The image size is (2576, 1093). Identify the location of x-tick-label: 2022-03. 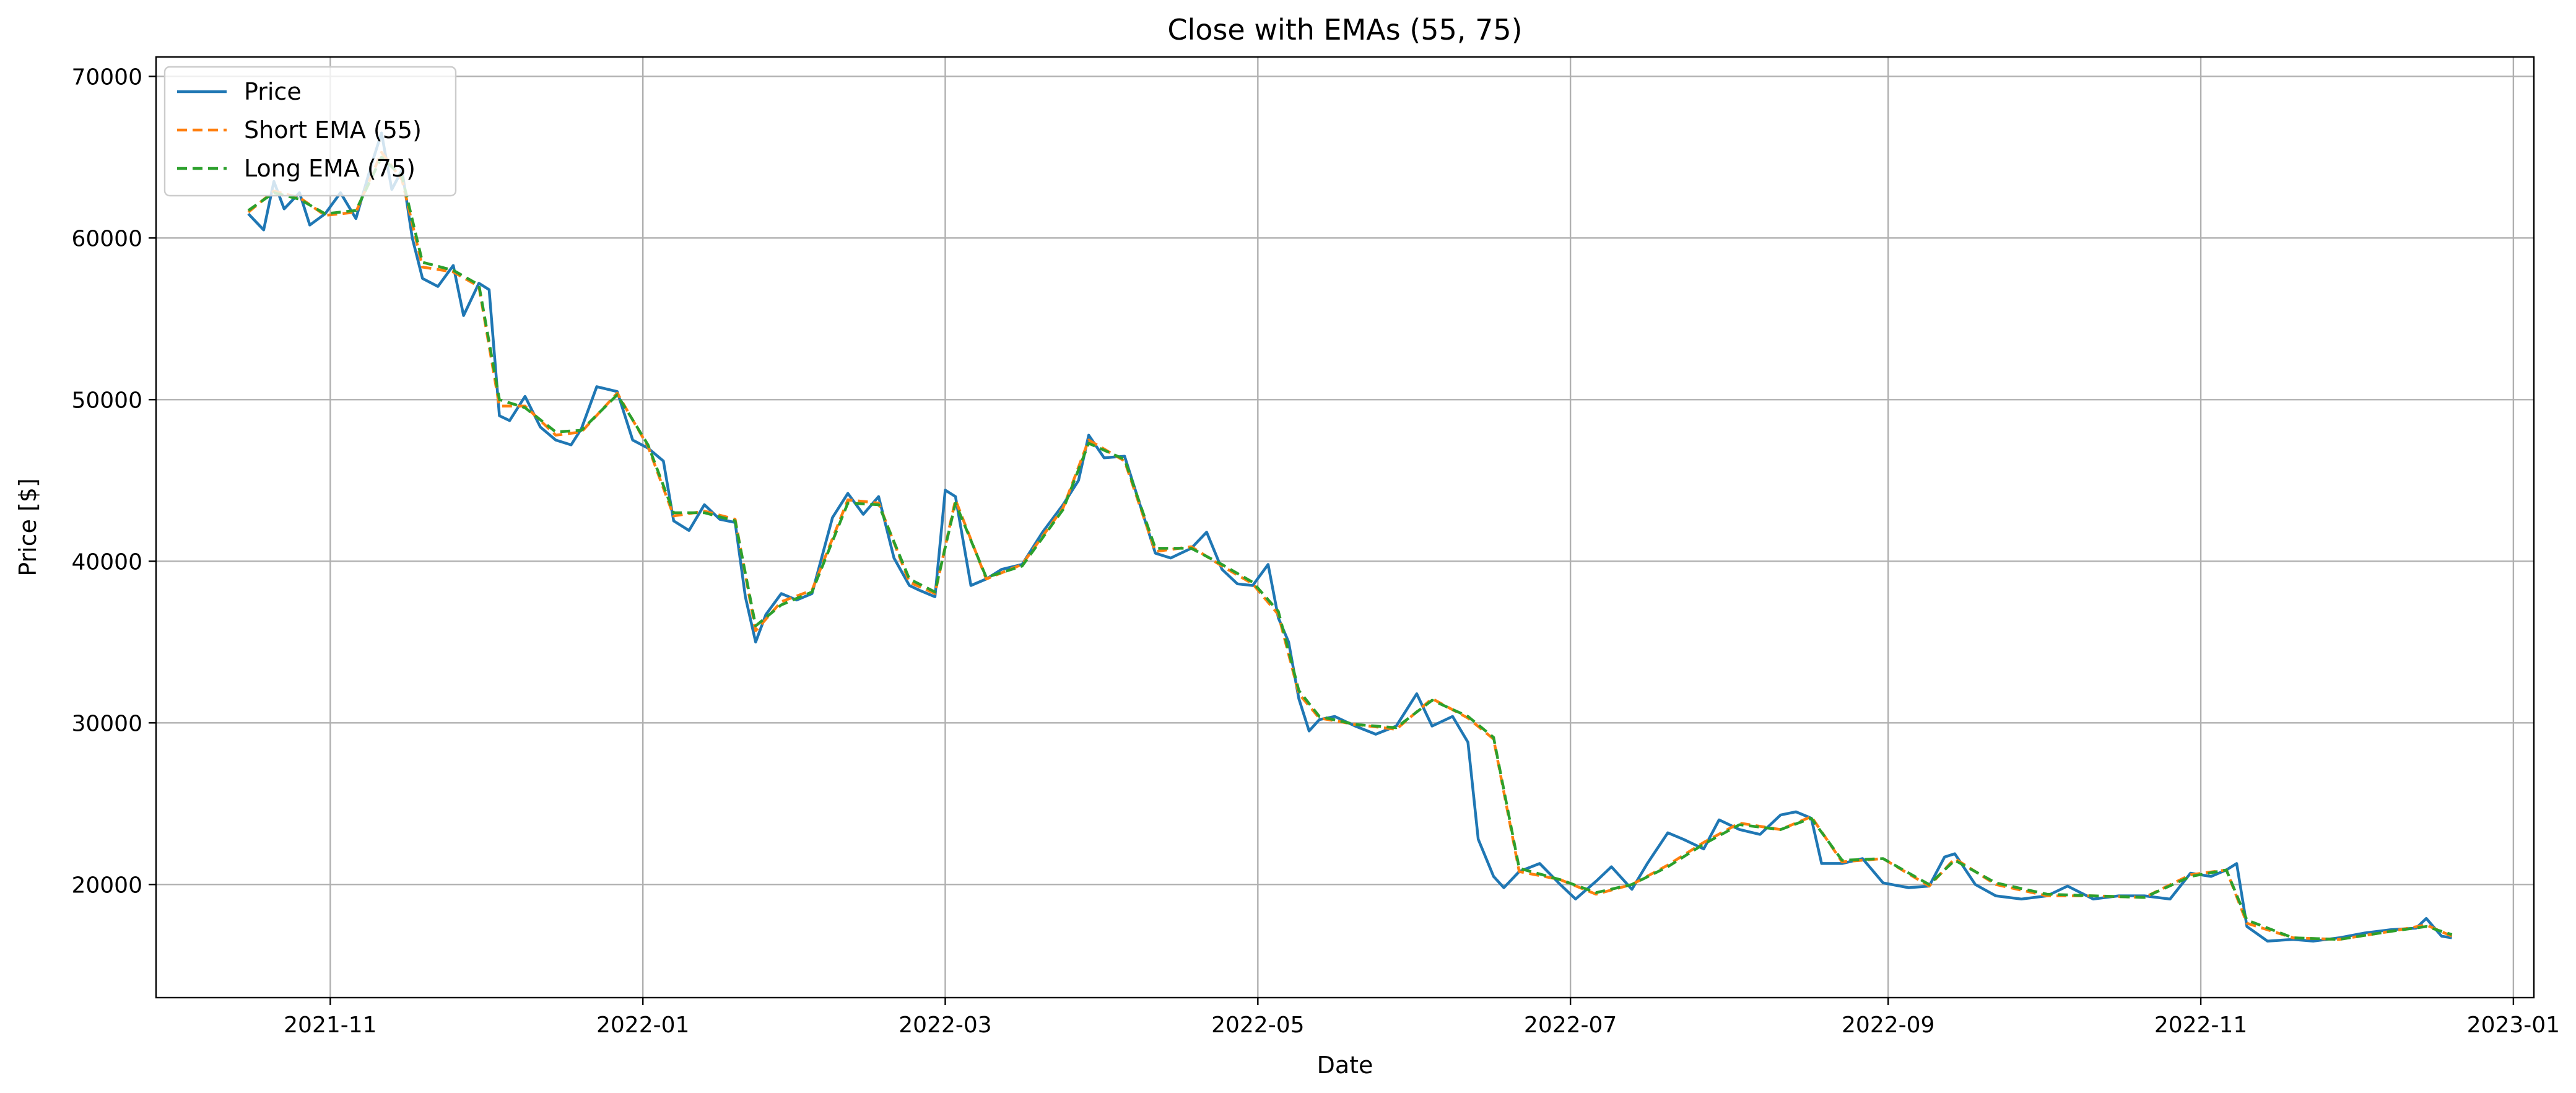
(945, 1025).